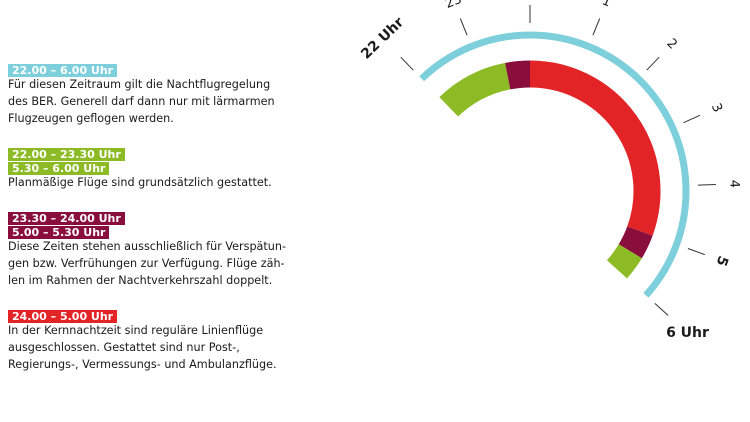 Image resolution: width=750 pixels, height=422 pixels. I want to click on hour-label: 5, so click(722, 260).